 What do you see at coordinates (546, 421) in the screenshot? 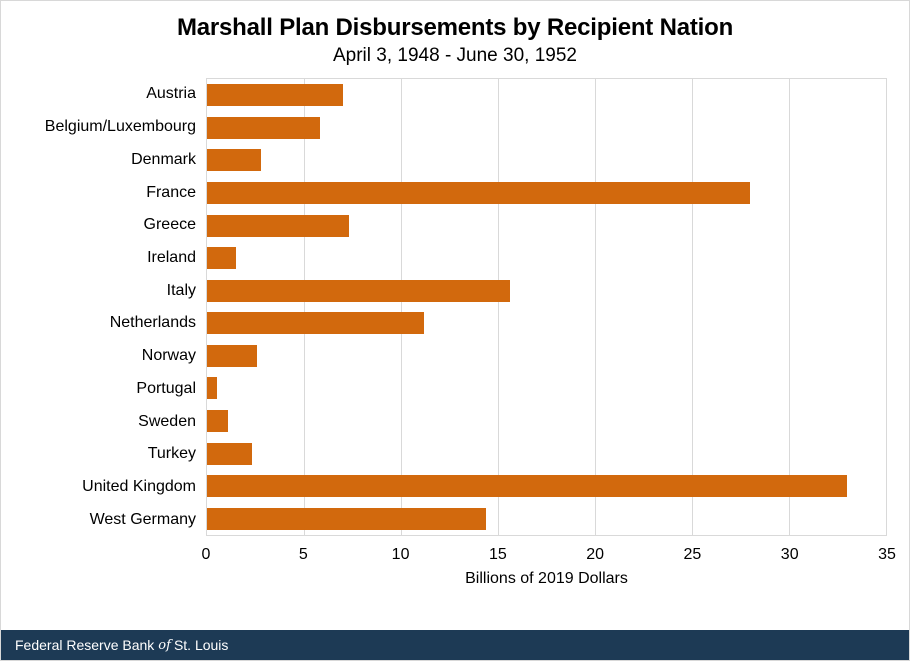
I see `bar-row-sweden` at bounding box center [546, 421].